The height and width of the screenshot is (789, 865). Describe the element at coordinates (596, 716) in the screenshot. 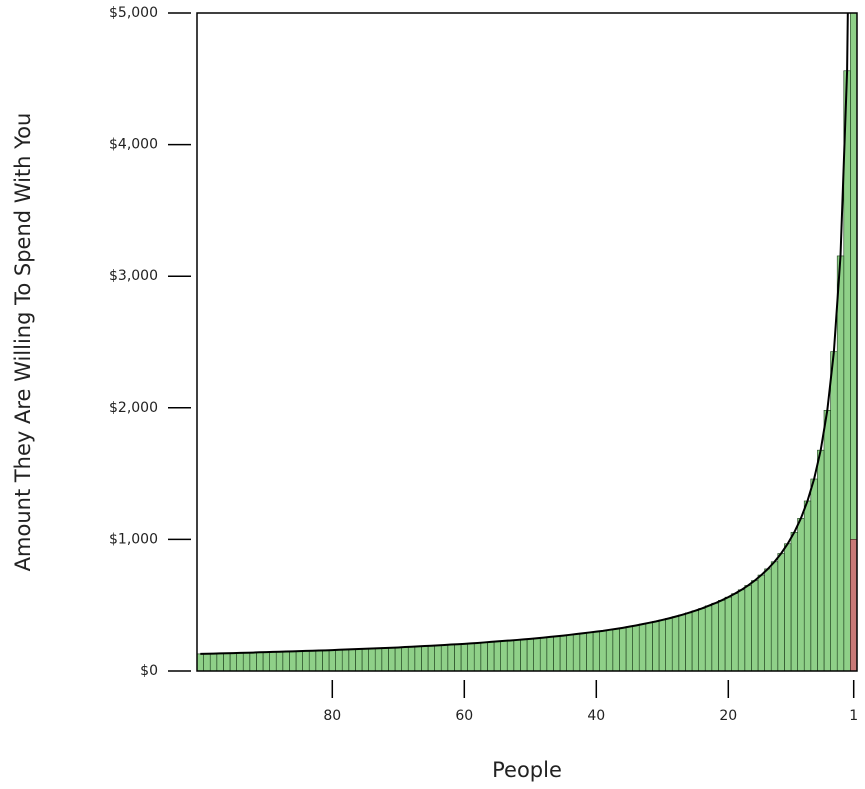

I see `x-tick-label: 40` at that location.